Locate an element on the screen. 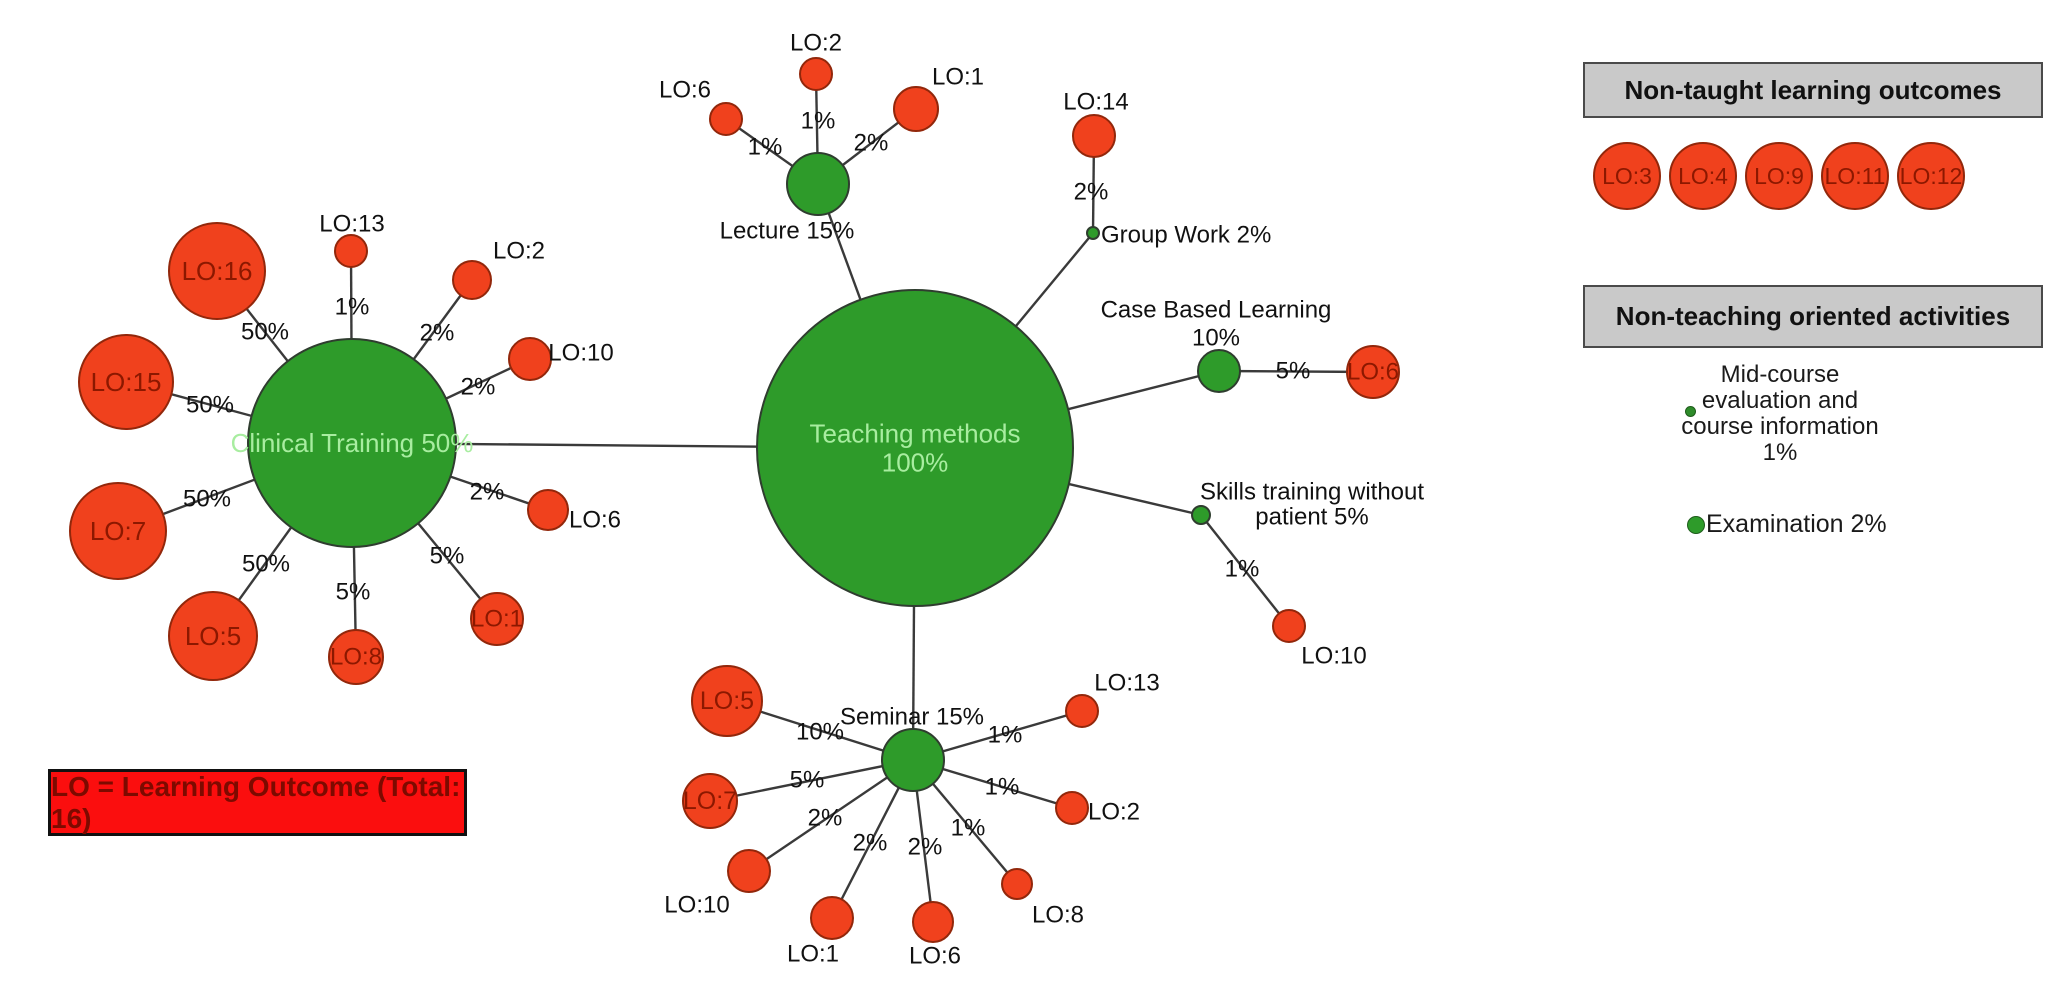 The width and height of the screenshot is (2059, 1001). node-s-lo7 is located at coordinates (710, 801).